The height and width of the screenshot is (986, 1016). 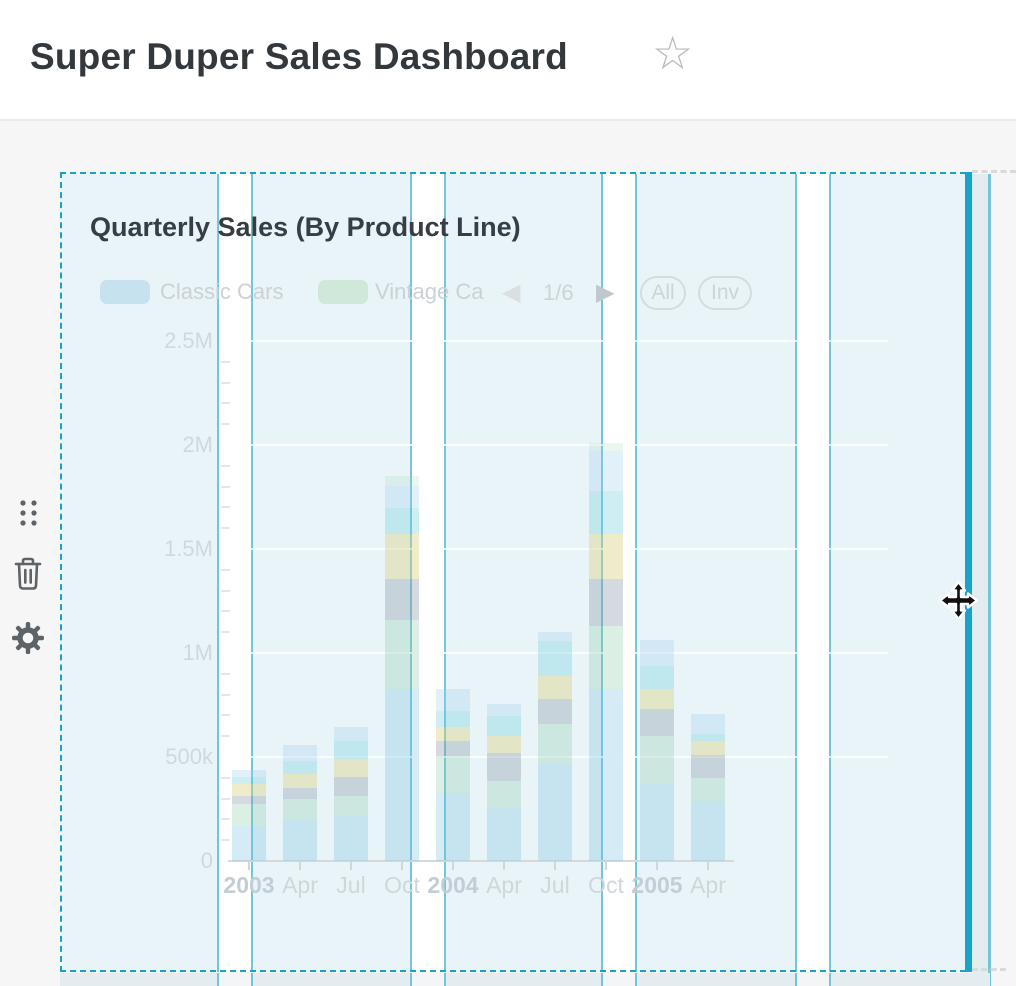 I want to click on app-header: Super Duper Sales Dashboard ☆, so click(x=508, y=60).